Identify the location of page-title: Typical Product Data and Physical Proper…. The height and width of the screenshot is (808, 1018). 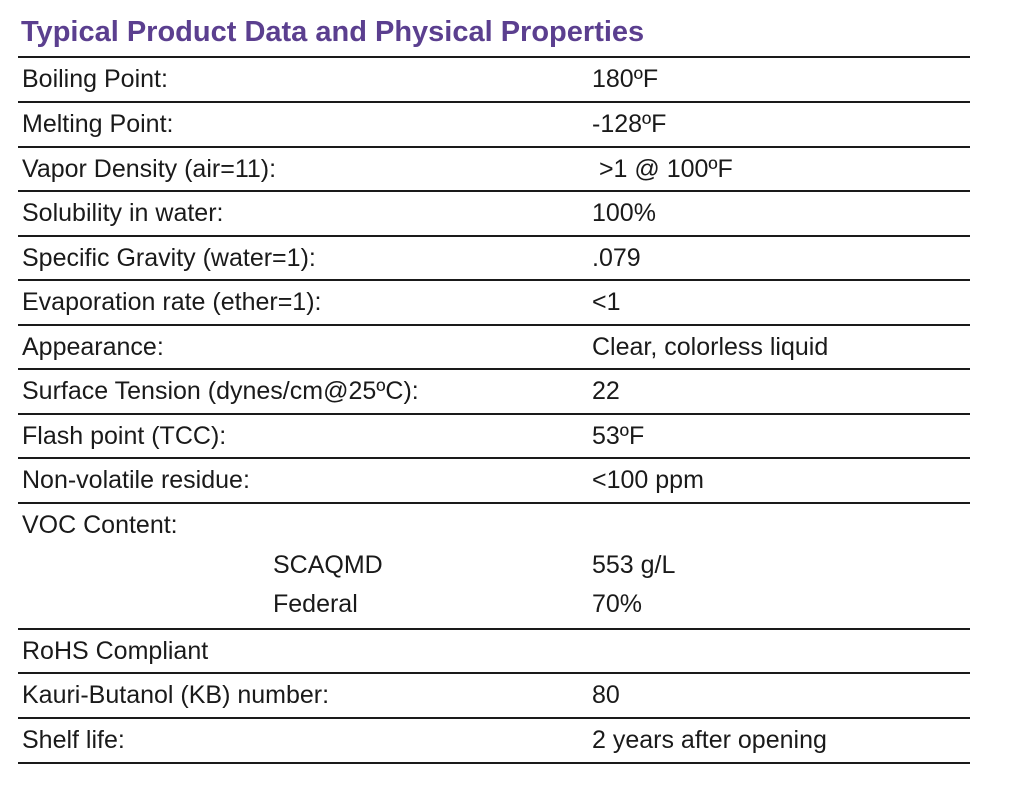
(333, 32).